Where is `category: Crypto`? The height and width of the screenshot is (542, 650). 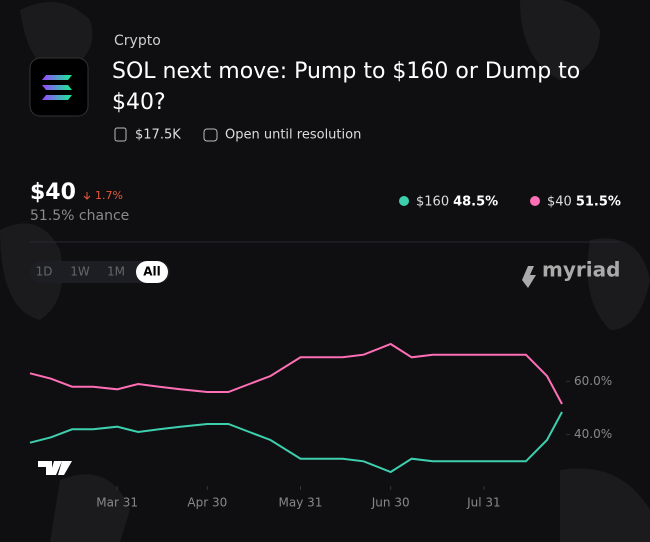
category: Crypto is located at coordinates (137, 41).